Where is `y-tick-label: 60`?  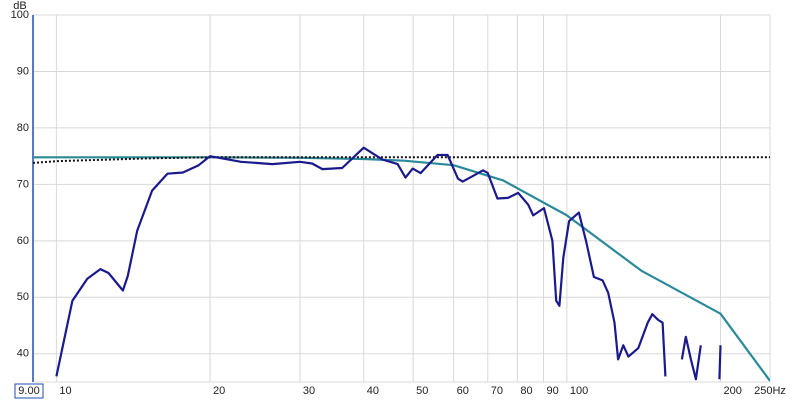 y-tick-label: 60 is located at coordinates (23, 241).